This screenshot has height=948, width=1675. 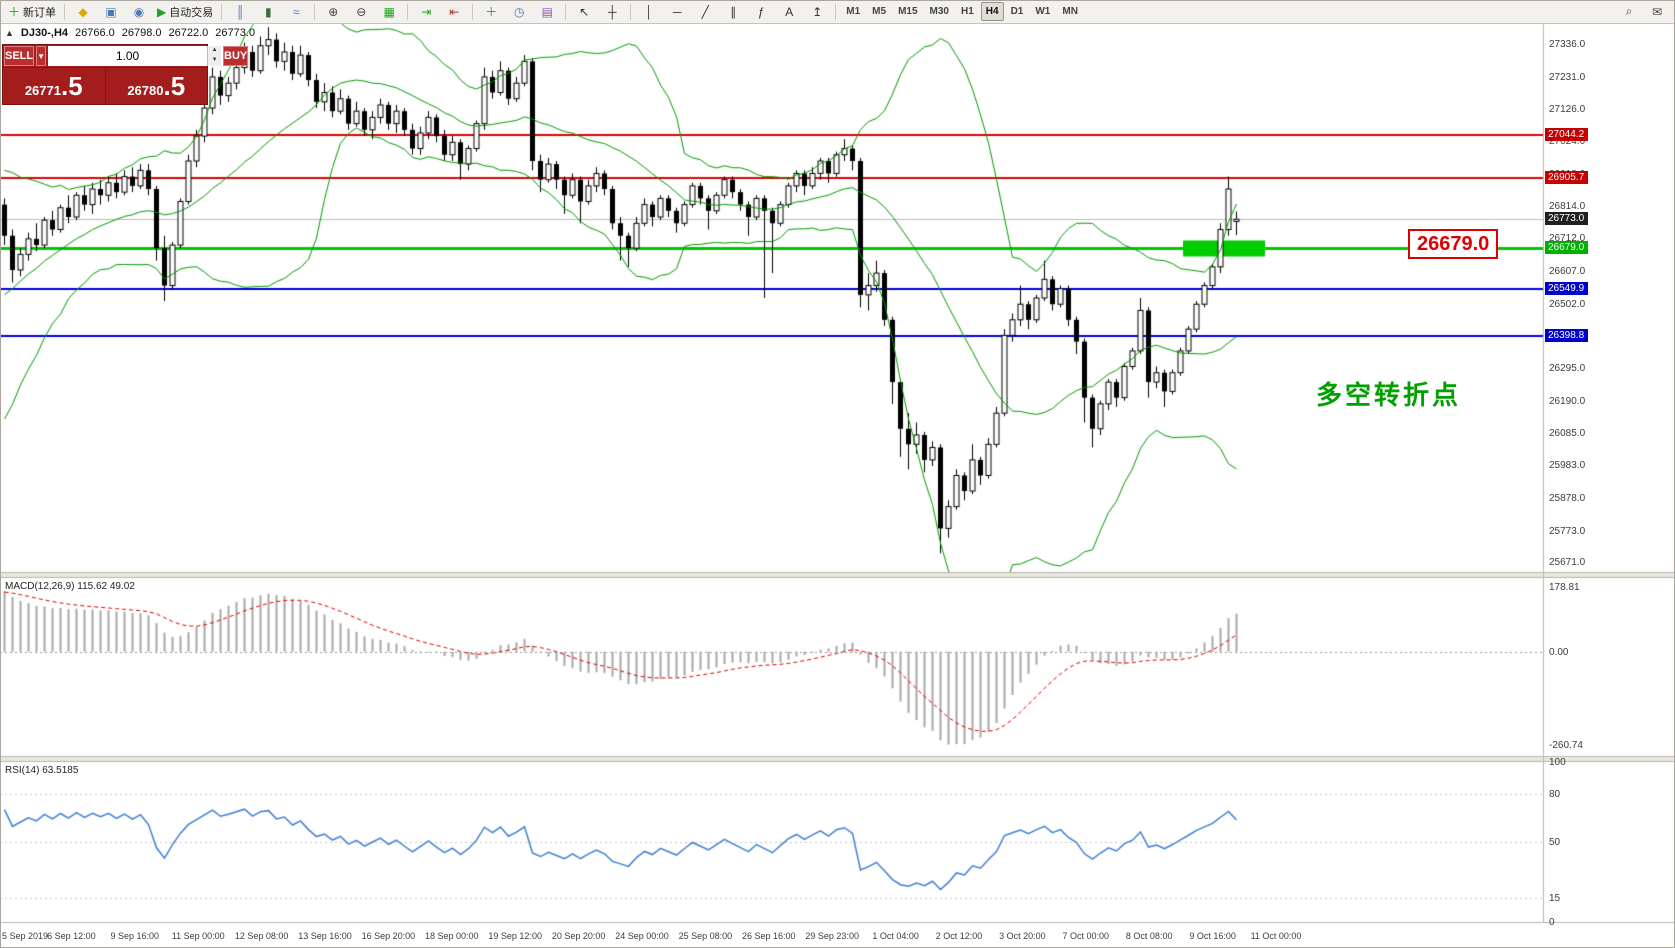 What do you see at coordinates (1629, 12) in the screenshot?
I see `search-button: ⌕` at bounding box center [1629, 12].